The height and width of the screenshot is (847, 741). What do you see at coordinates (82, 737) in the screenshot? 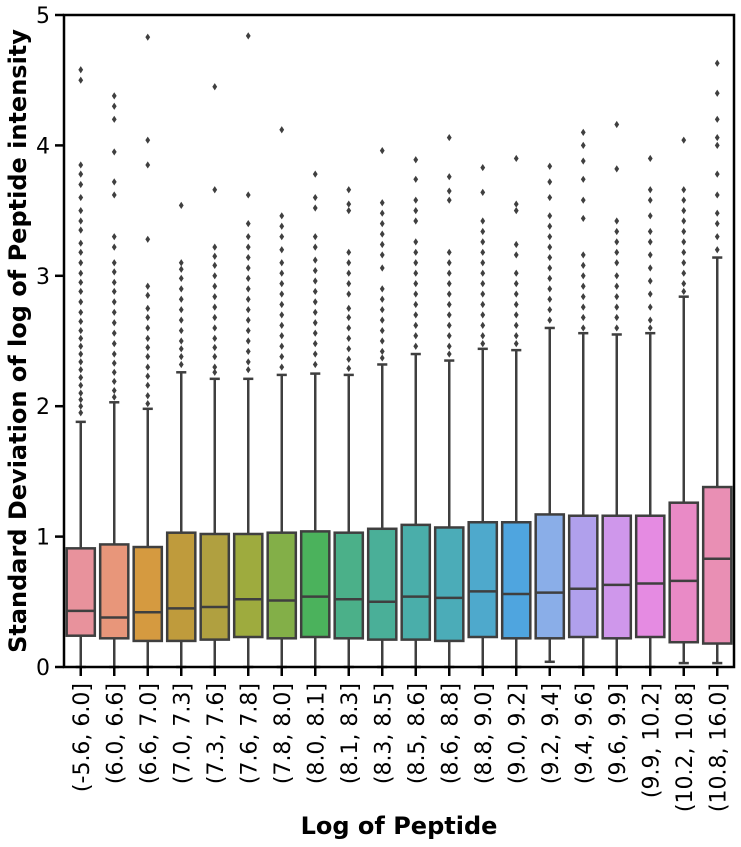
I see `x-tick-label: (-5.6, 6.0]` at bounding box center [82, 737].